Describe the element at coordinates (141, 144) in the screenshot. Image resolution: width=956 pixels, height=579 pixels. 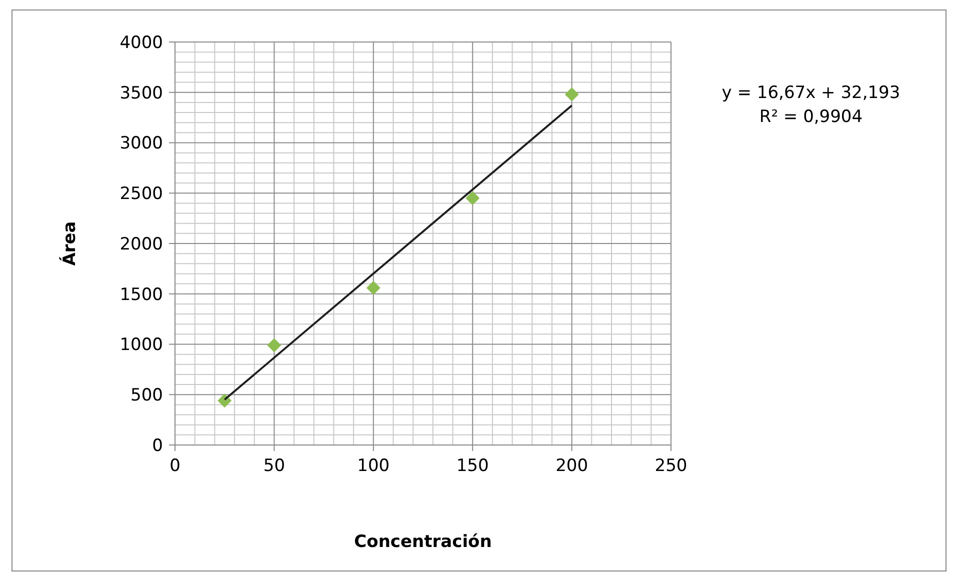
I see `y-tick-label: 3000` at that location.